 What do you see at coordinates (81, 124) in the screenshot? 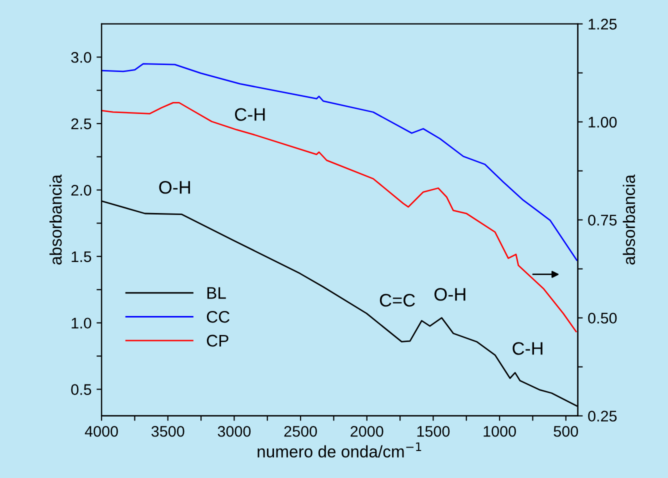
I see `y-tick-label: 2.5` at bounding box center [81, 124].